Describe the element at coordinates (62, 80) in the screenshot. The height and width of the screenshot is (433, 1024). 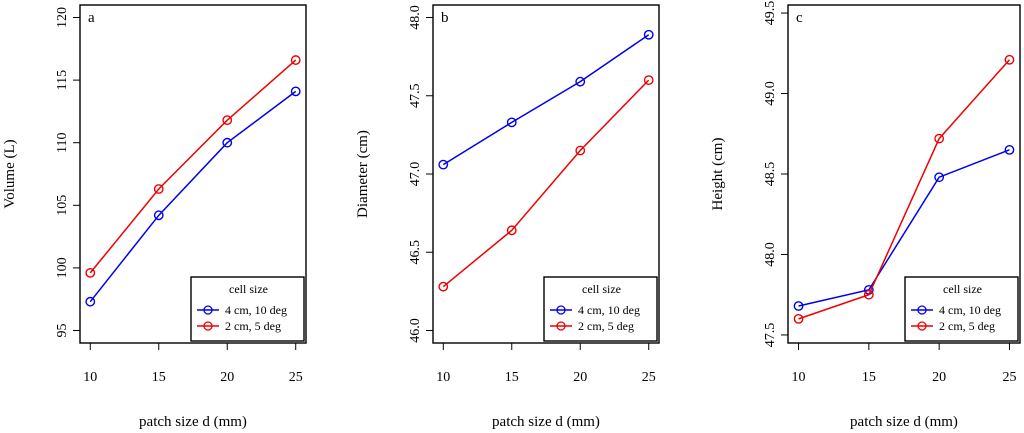
I see `y-tick-label: 115` at that location.